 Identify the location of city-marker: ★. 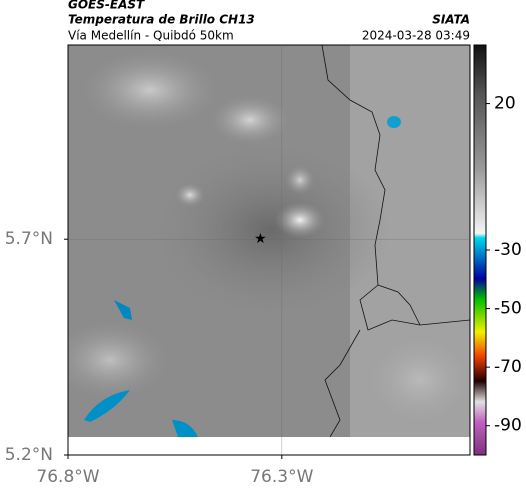
(260, 239).